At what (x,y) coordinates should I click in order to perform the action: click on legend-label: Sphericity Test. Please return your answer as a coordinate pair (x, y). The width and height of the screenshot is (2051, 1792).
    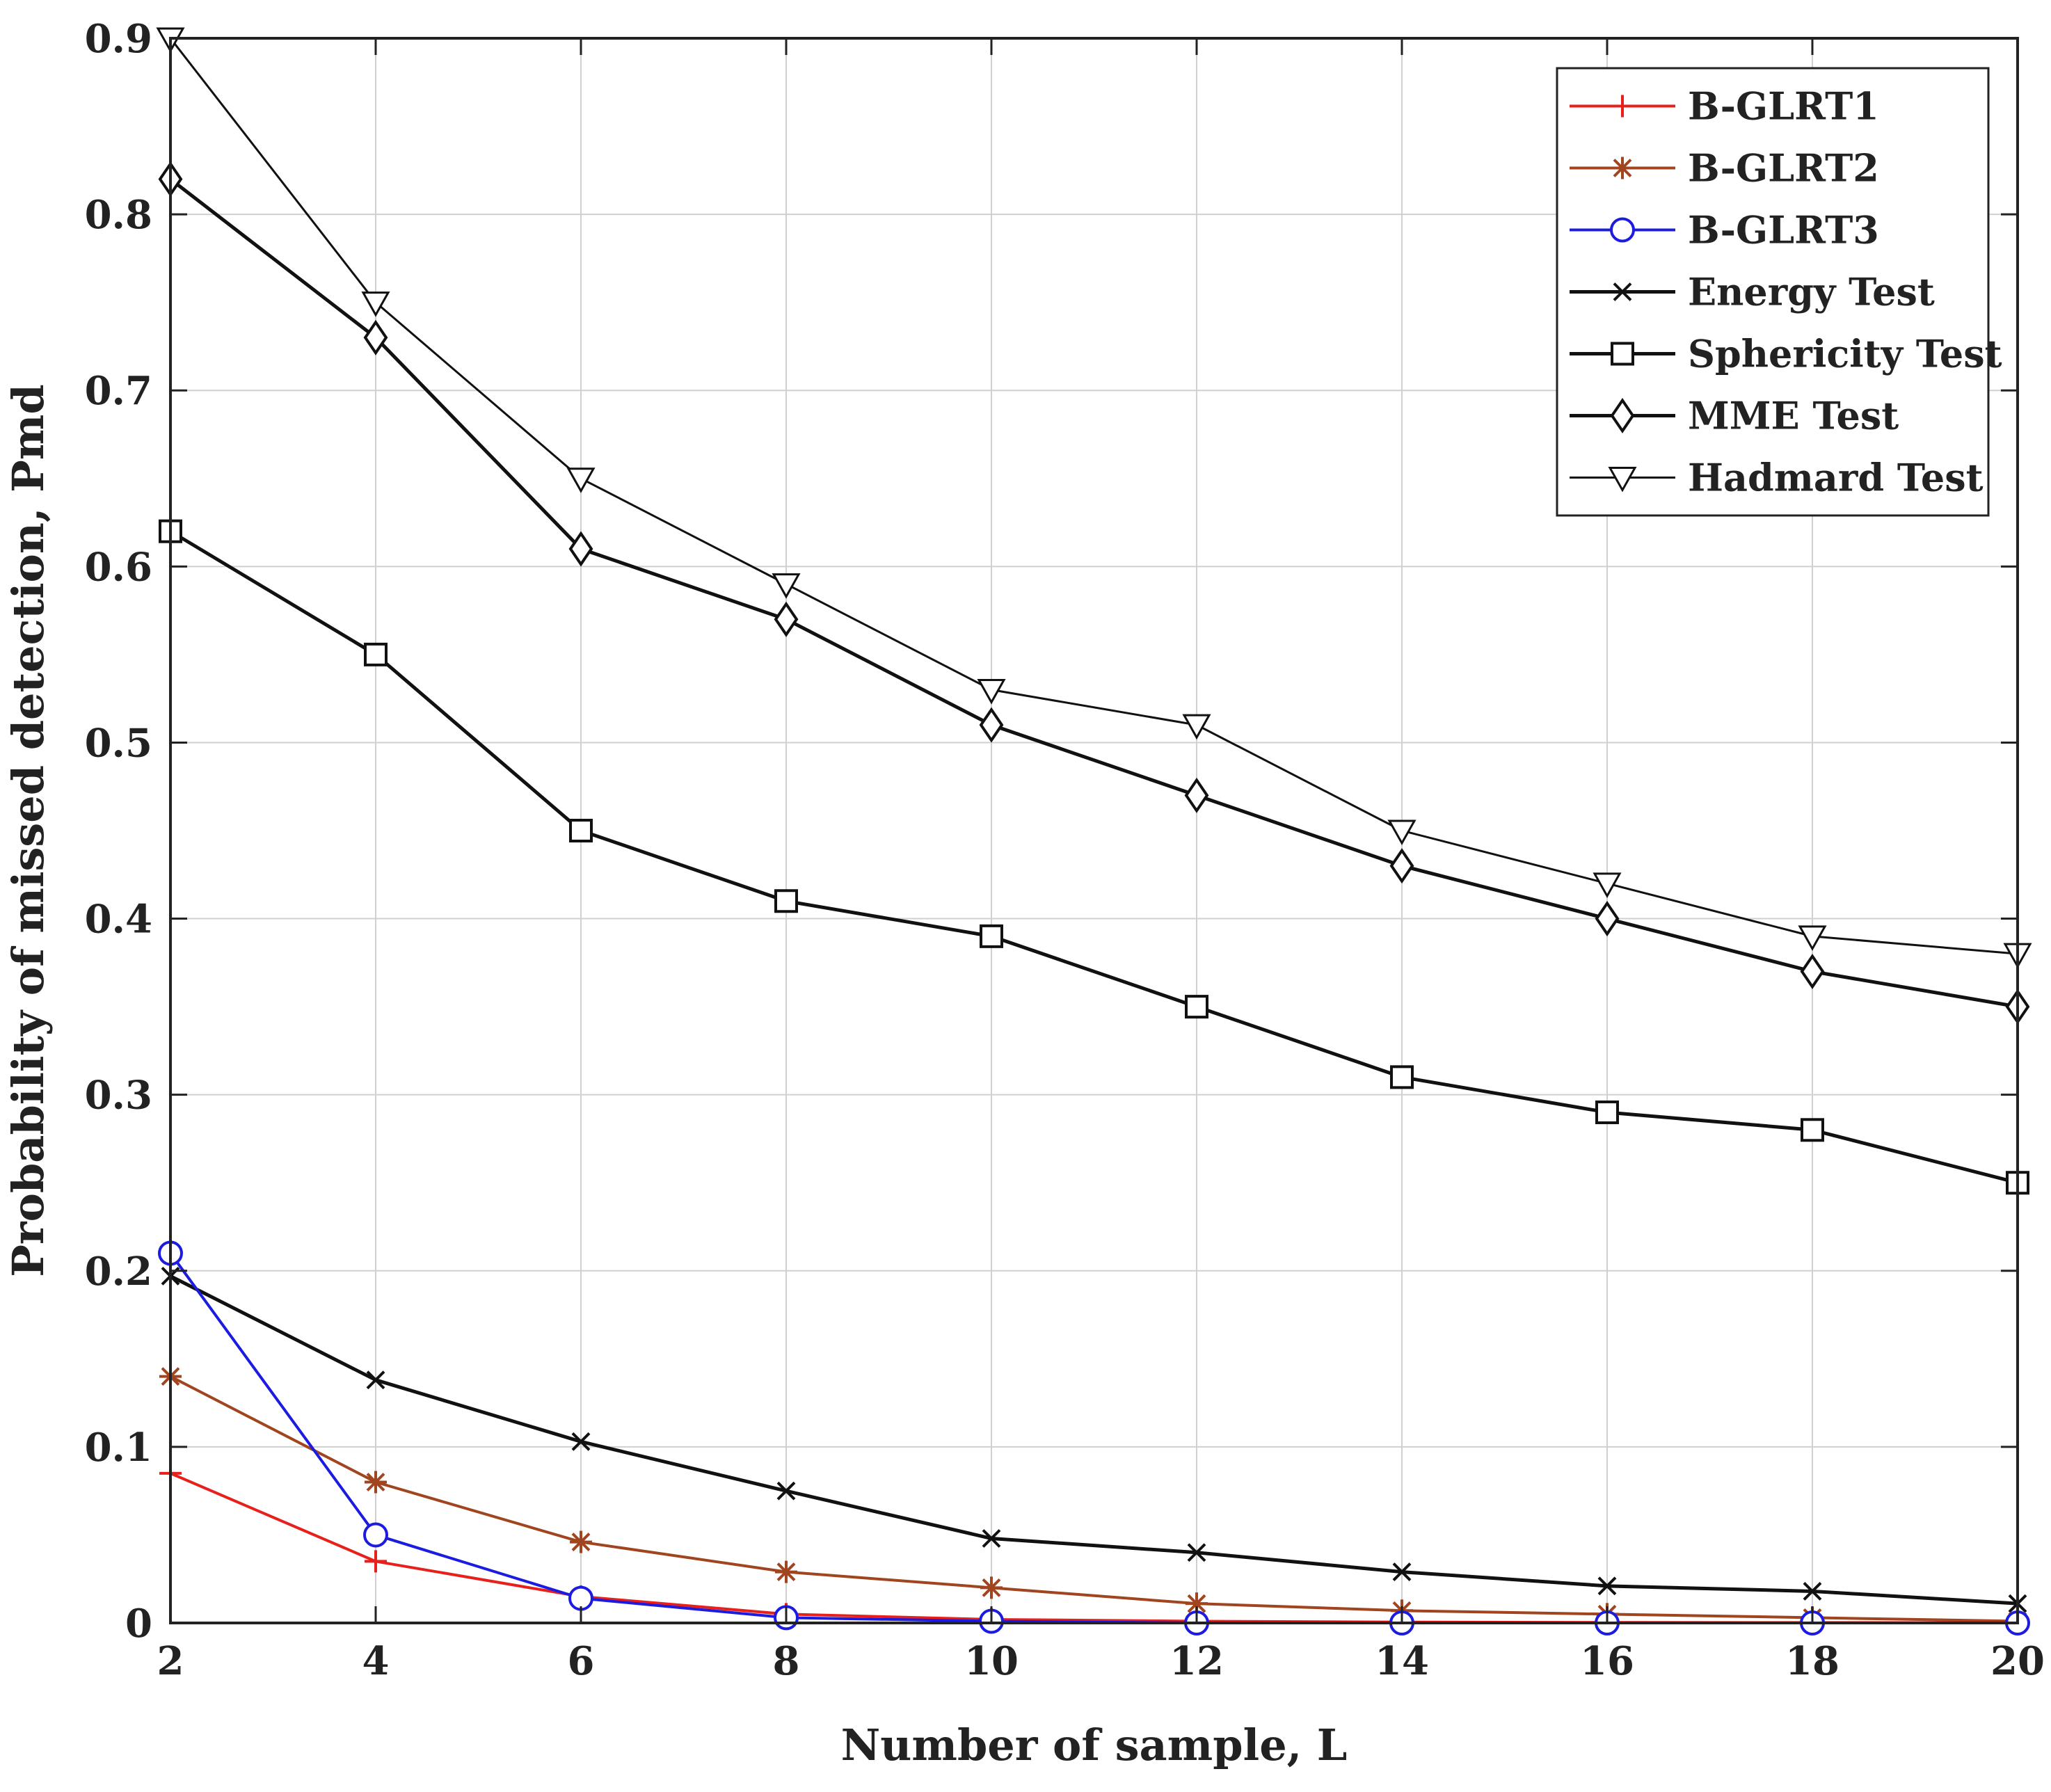
    Looking at the image, I should click on (1845, 354).